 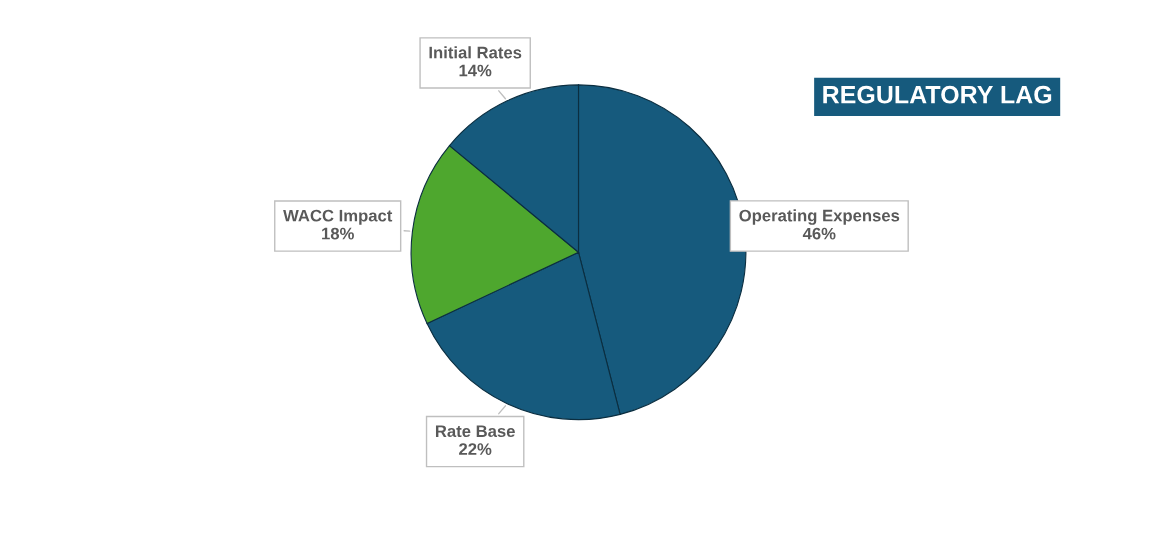 What do you see at coordinates (338, 217) in the screenshot?
I see `slice-label: WACC Impact` at bounding box center [338, 217].